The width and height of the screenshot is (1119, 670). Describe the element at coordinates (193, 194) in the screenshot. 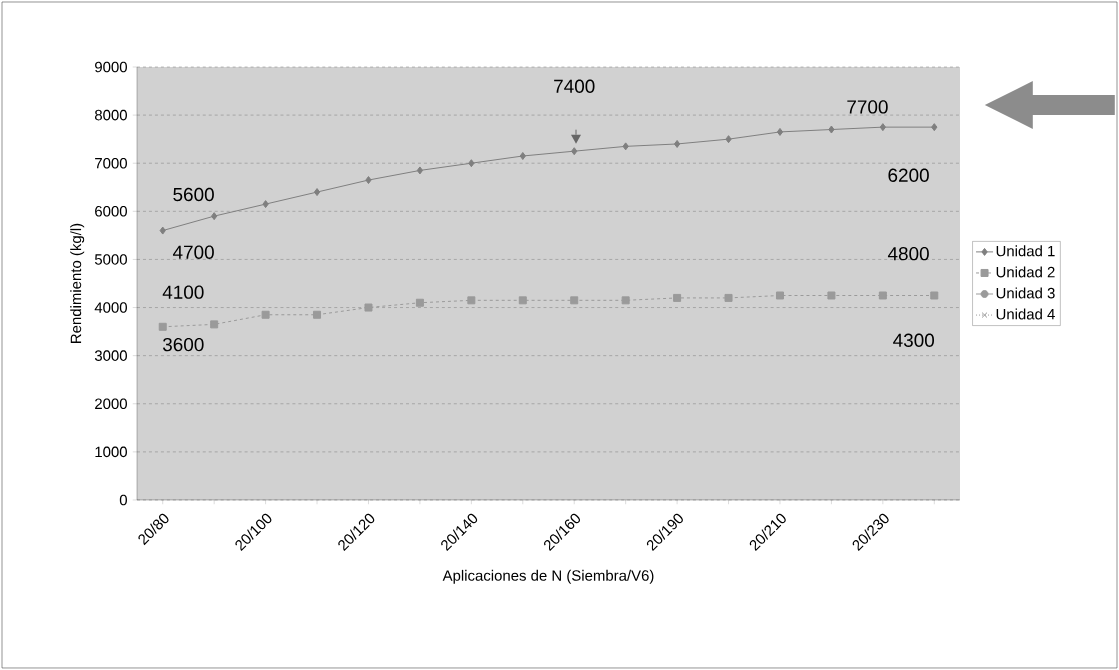

I see `annotation: 5600` at that location.